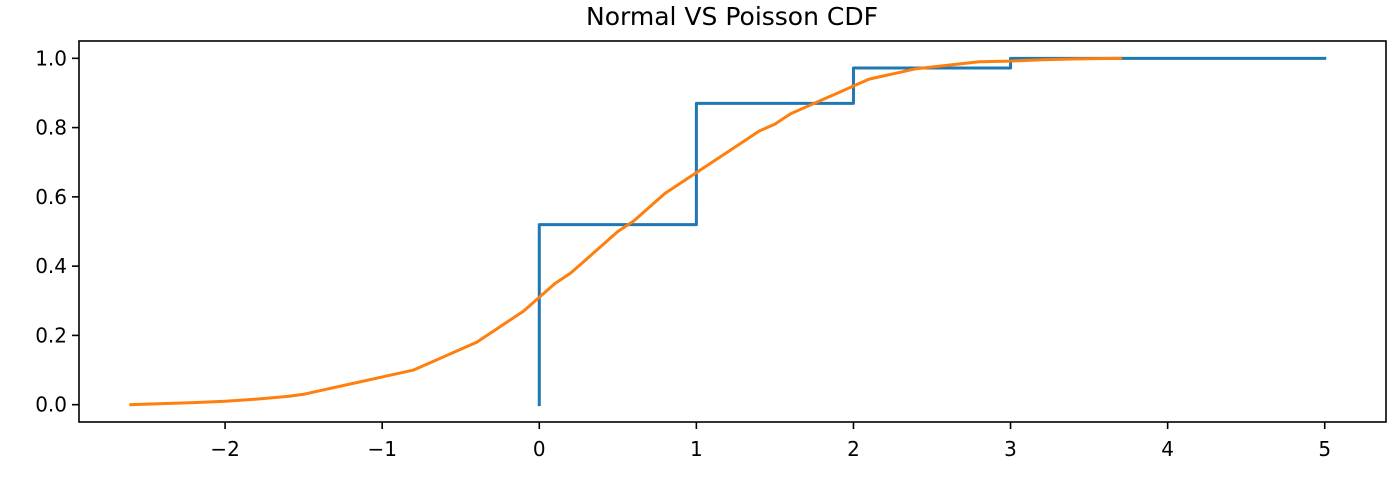 The image size is (1400, 484). I want to click on x-tick-label: 5, so click(1324, 449).